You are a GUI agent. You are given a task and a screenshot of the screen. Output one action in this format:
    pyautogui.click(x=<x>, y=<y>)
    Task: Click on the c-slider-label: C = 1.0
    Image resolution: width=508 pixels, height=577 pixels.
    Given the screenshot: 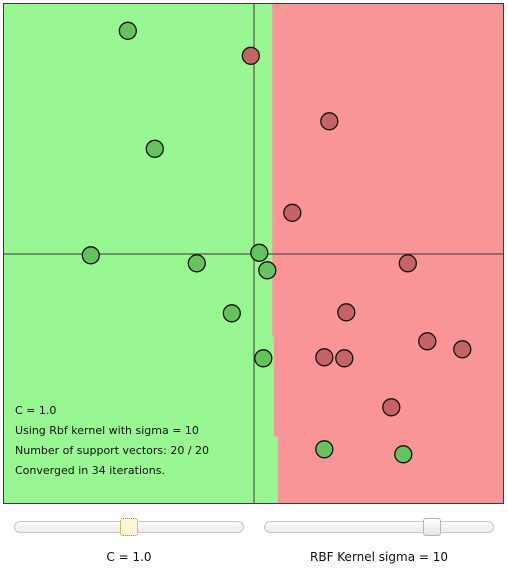 What is the action you would take?
    pyautogui.click(x=129, y=557)
    